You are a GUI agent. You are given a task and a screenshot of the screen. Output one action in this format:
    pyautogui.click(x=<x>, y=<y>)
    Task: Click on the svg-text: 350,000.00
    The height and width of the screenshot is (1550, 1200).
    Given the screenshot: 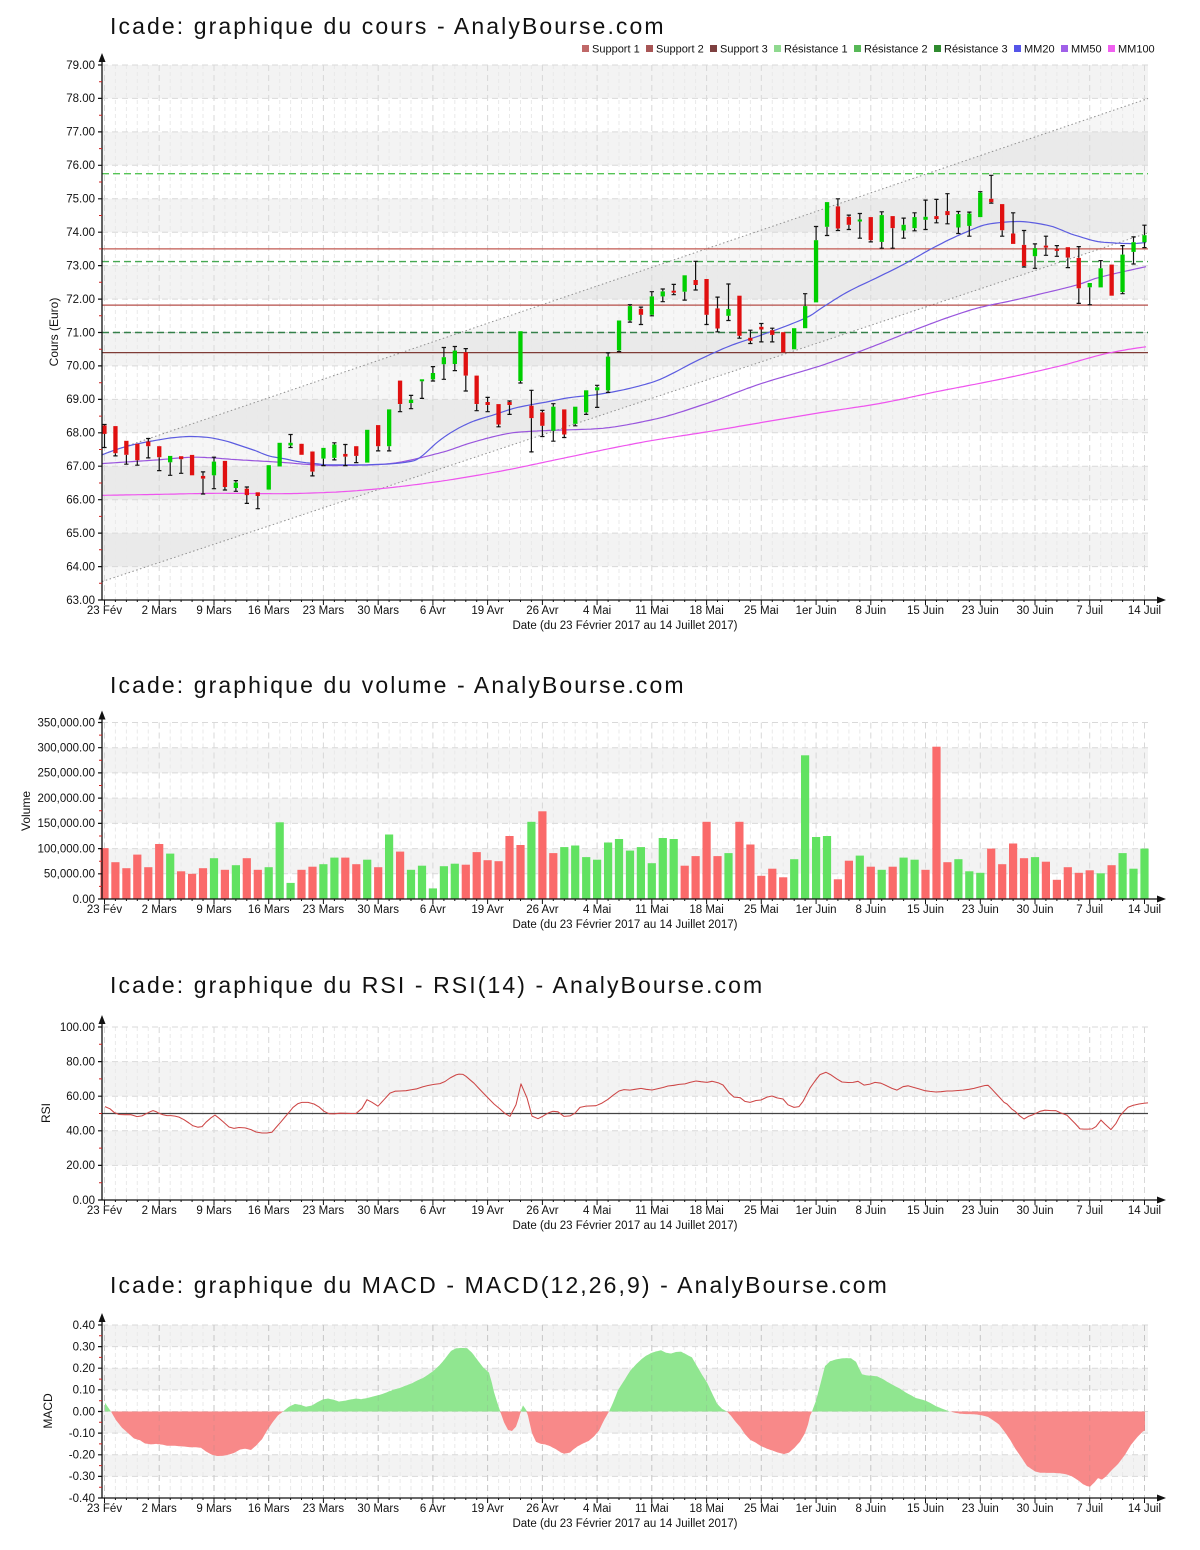 What is the action you would take?
    pyautogui.click(x=66, y=723)
    